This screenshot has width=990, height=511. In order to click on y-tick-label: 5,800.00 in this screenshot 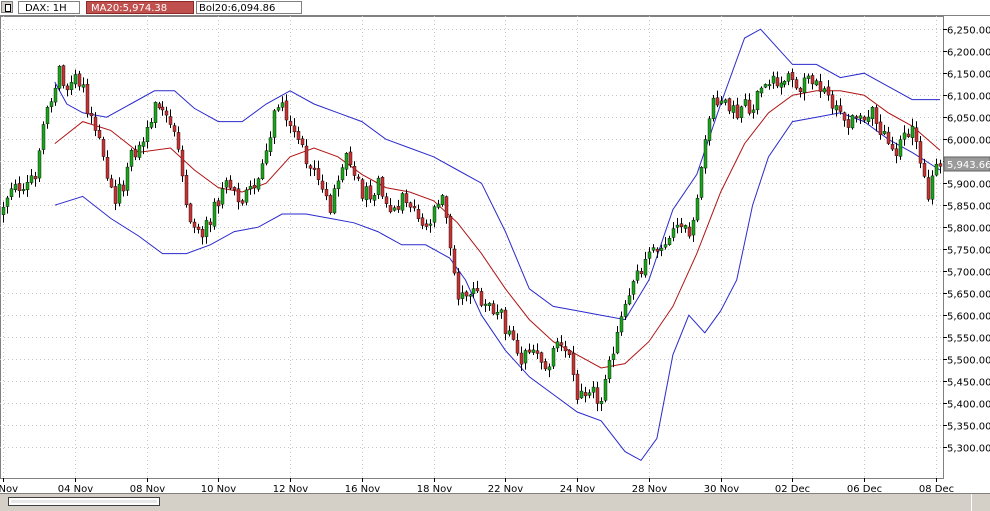, I will do `click(968, 229)`.